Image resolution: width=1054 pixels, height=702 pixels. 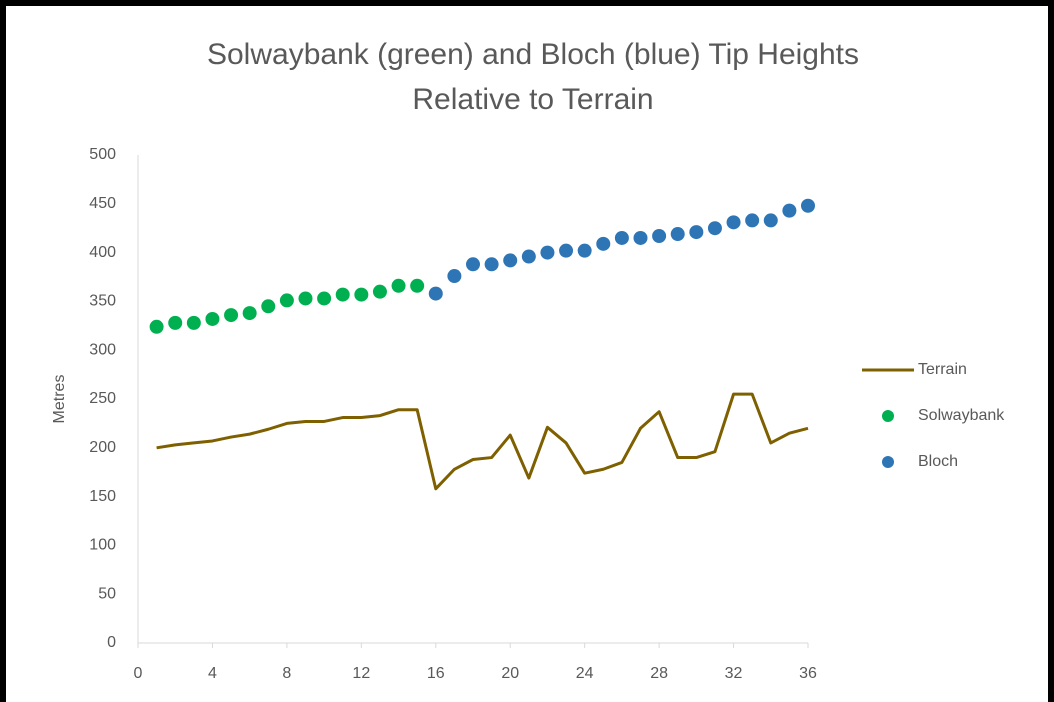 I want to click on x-tick-label: 20, so click(x=510, y=673).